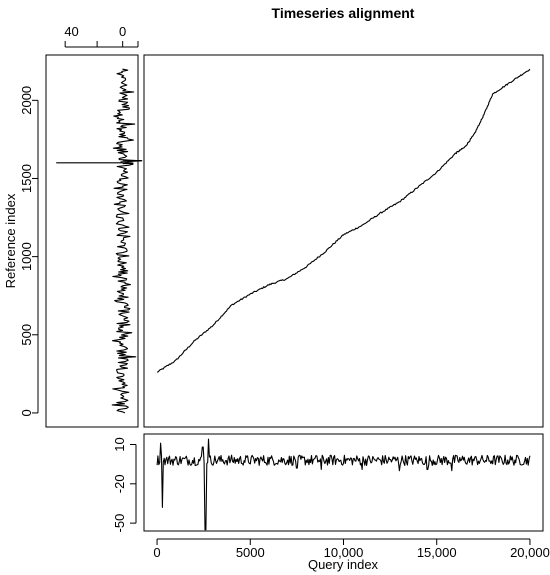  What do you see at coordinates (344, 552) in the screenshot?
I see `query-x-tick-label: 10,000` at bounding box center [344, 552].